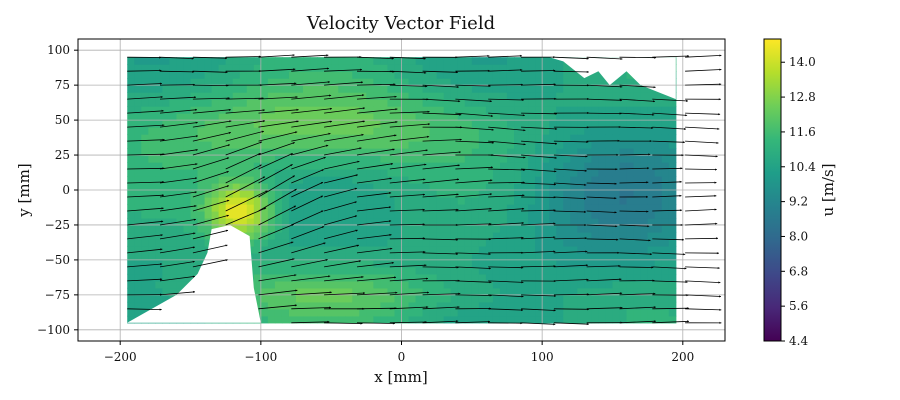 Image resolution: width=900 pixels, height=400 pixels. What do you see at coordinates (828, 189) in the screenshot?
I see `colorbar-label: u [m/s]` at bounding box center [828, 189].